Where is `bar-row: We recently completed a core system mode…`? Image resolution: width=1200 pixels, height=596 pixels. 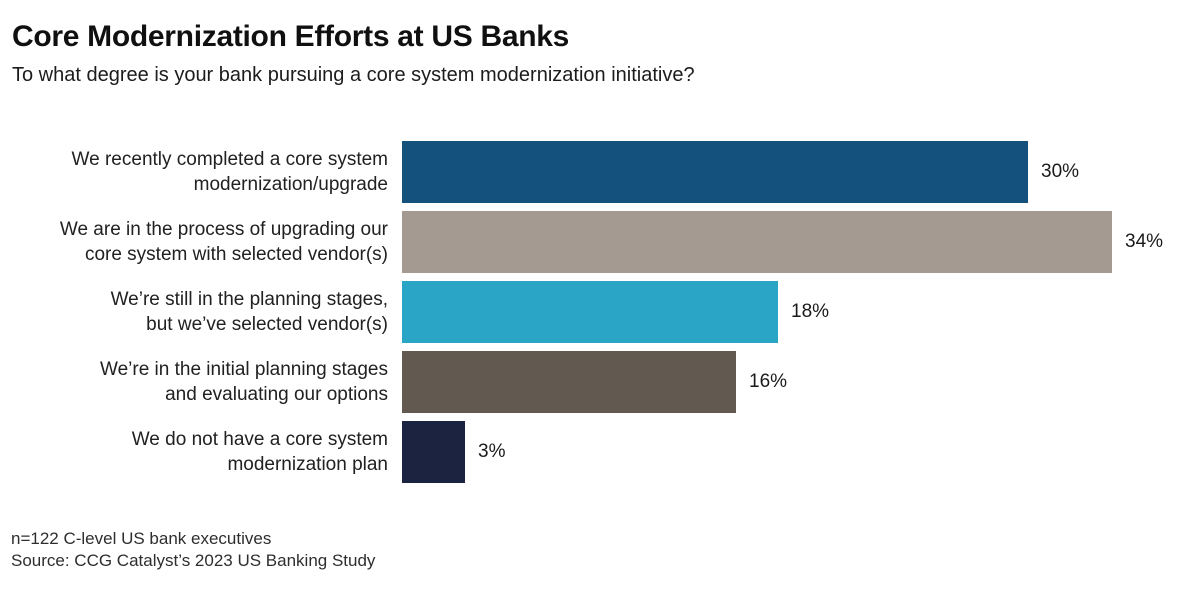 bar-row: We recently completed a core system mode… is located at coordinates (600, 172).